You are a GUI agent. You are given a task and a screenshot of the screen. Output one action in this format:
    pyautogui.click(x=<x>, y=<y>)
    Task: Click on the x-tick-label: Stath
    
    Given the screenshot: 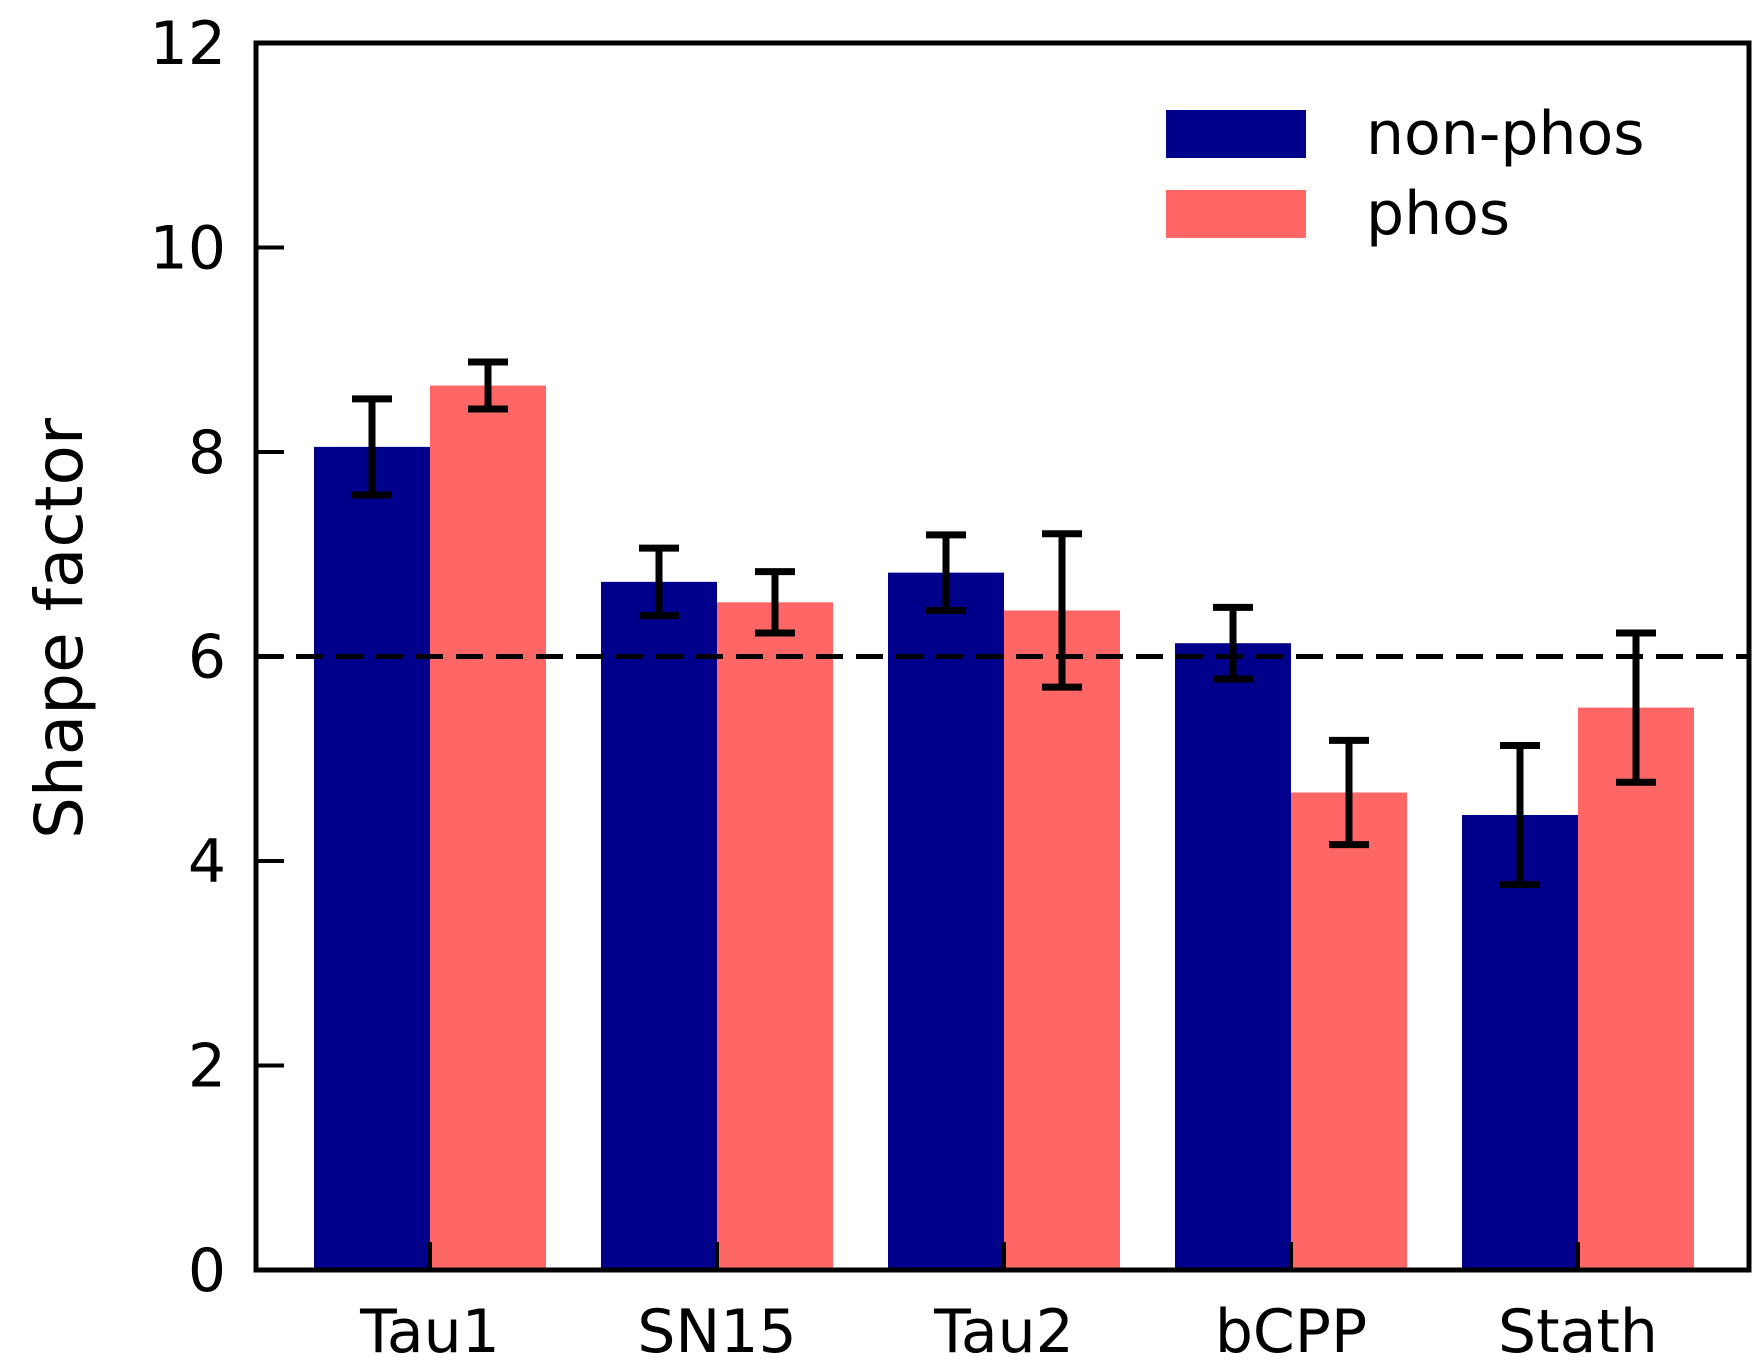 What is the action you would take?
    pyautogui.click(x=1578, y=1332)
    